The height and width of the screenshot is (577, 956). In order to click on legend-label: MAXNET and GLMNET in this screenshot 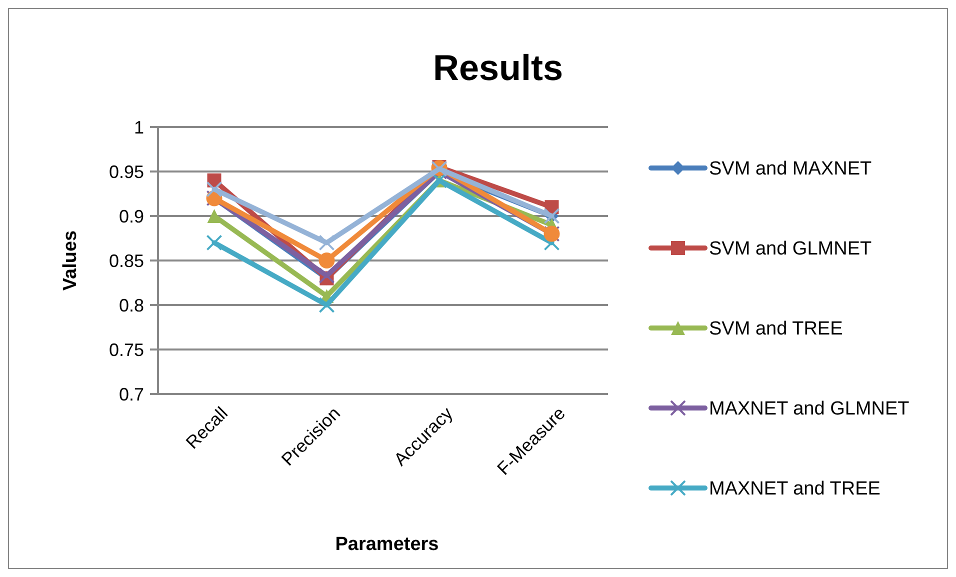, I will do `click(809, 409)`.